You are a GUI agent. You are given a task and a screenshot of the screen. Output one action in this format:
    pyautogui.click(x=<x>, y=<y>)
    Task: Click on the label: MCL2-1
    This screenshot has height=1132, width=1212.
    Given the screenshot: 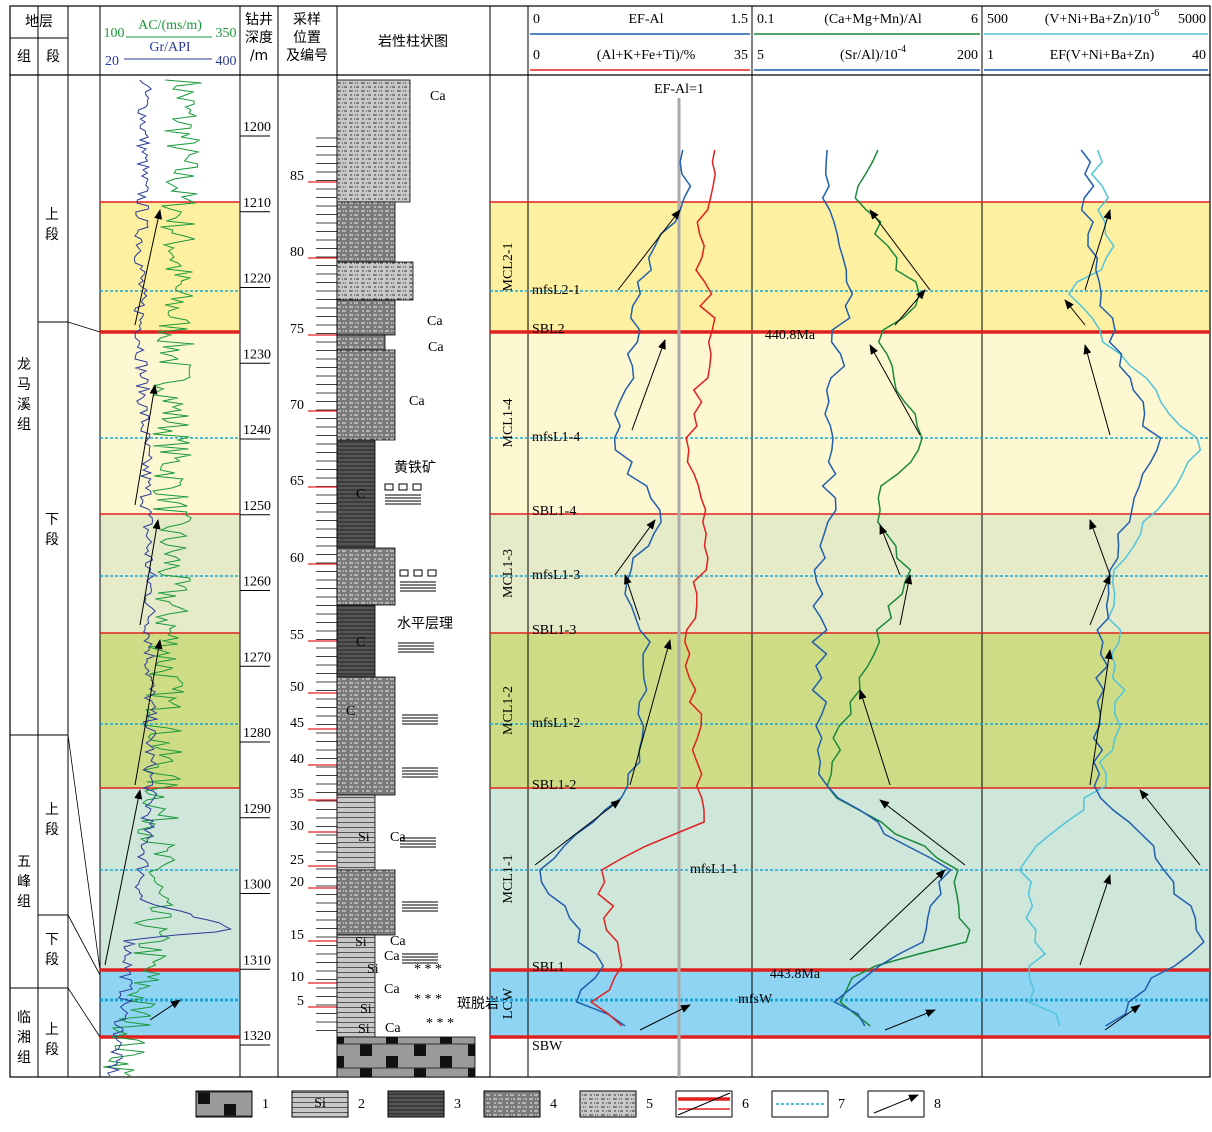 What is the action you would take?
    pyautogui.click(x=508, y=267)
    